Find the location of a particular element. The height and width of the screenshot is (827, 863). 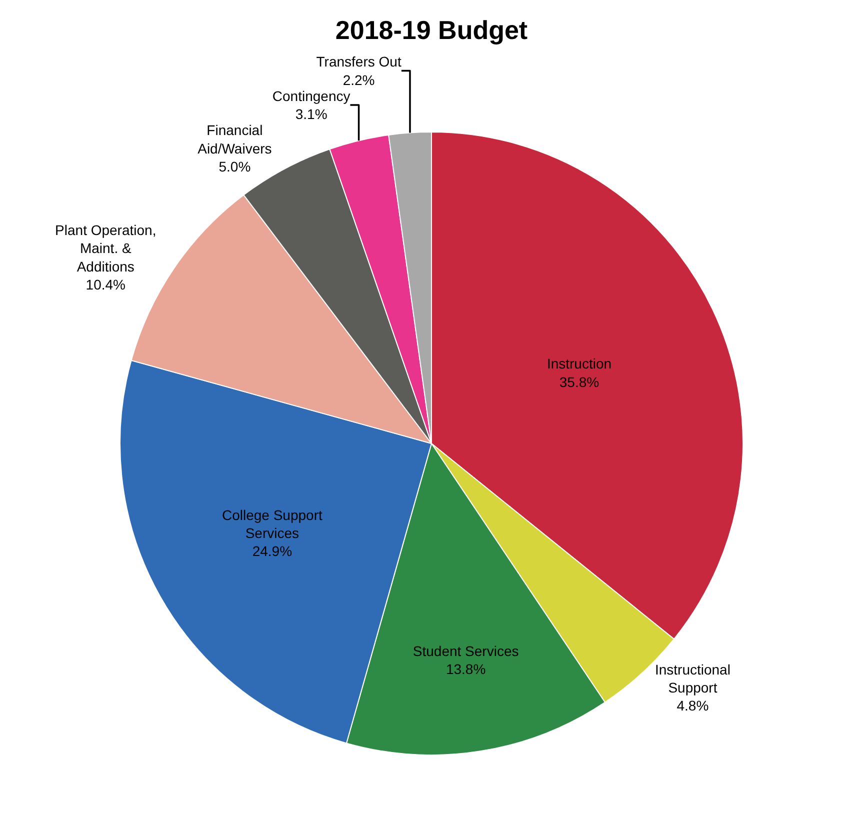

slice-label: Contingency is located at coordinates (311, 96).